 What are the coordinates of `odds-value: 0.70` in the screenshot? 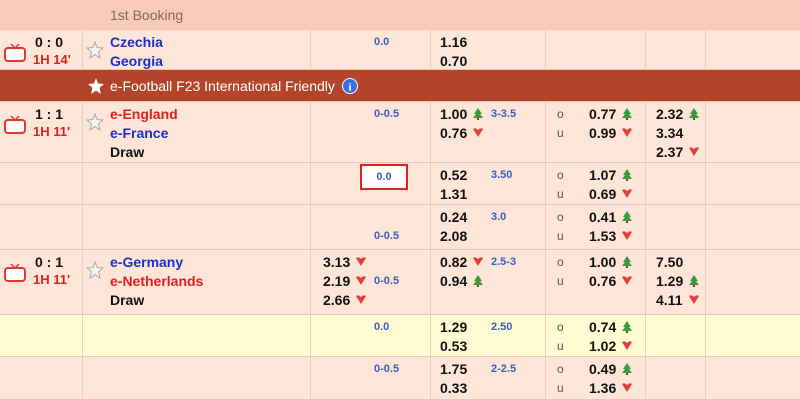 It's located at (454, 61).